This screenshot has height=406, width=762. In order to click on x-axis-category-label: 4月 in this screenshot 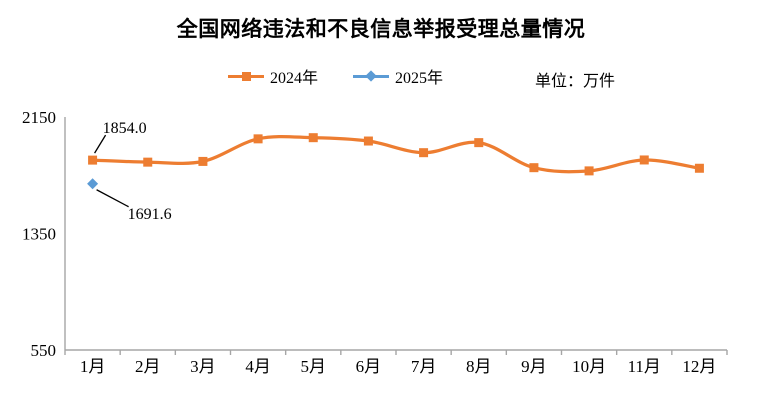, I will do `click(258, 366)`.